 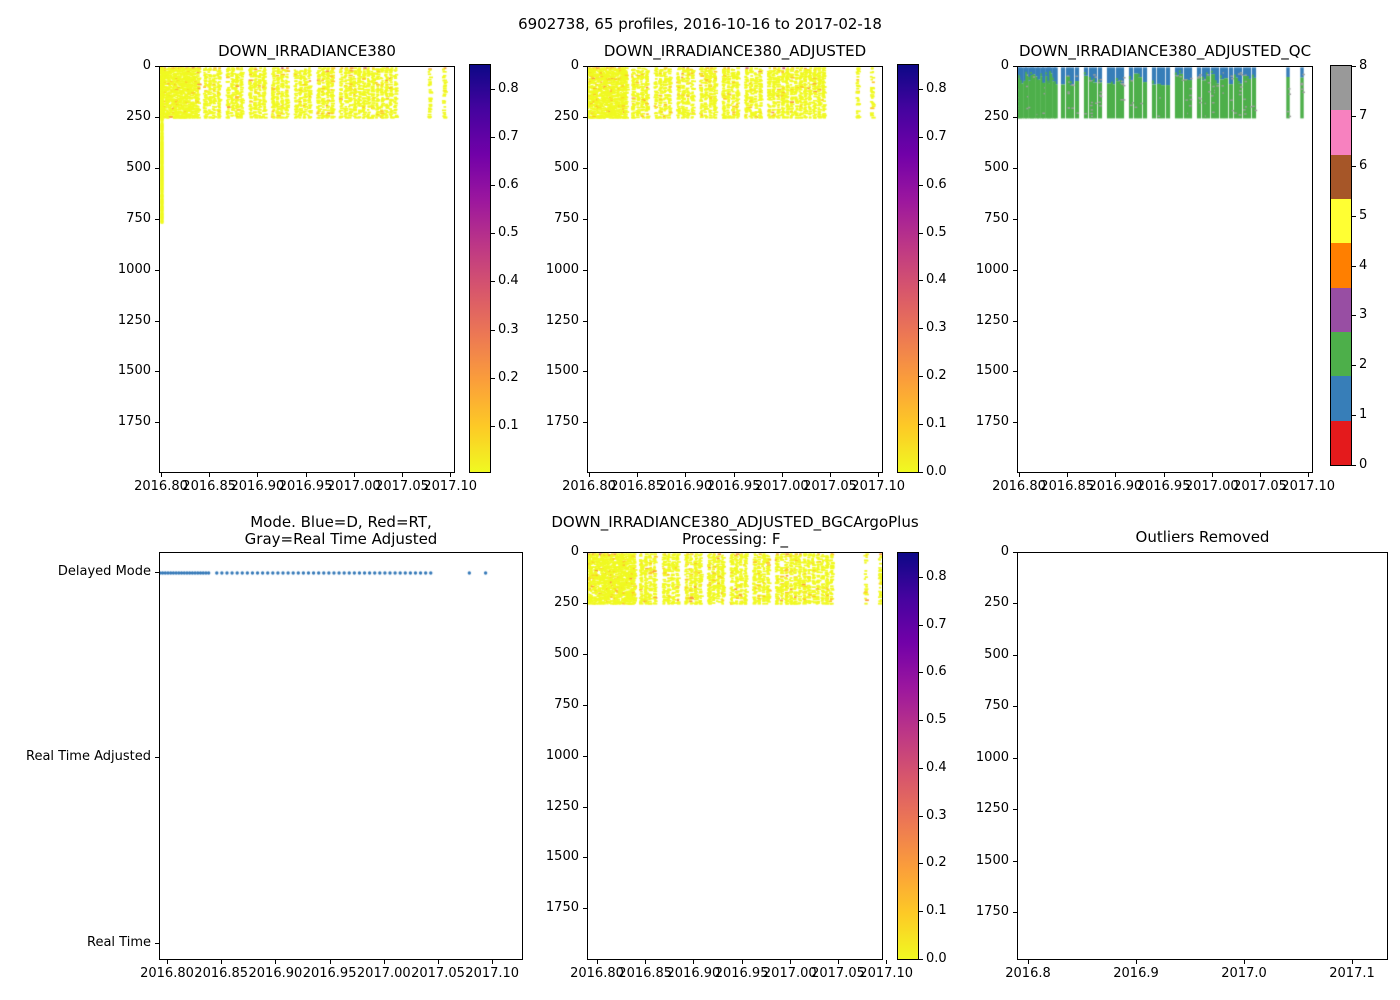 What do you see at coordinates (1163, 486) in the screenshot?
I see `x-tick-label: 2016.95` at bounding box center [1163, 486].